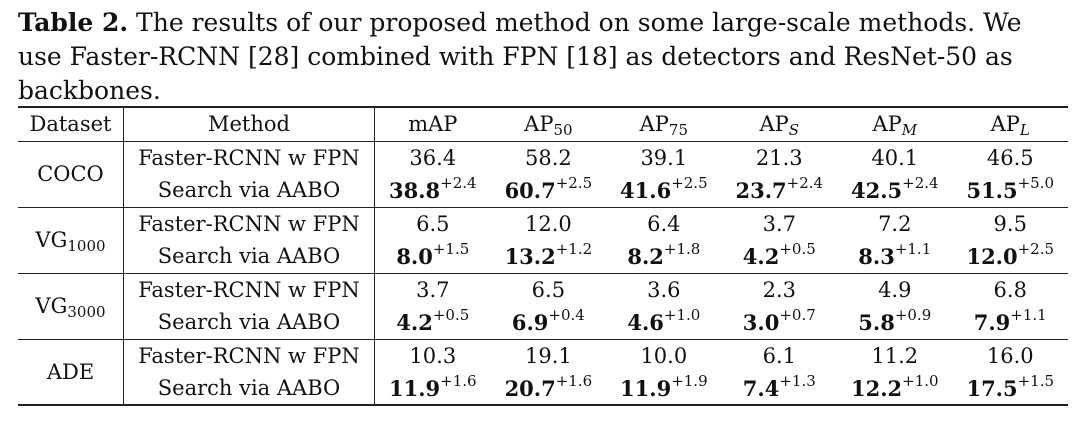  Describe the element at coordinates (433, 157) in the screenshot. I see `metric-cell: 36.4` at that location.